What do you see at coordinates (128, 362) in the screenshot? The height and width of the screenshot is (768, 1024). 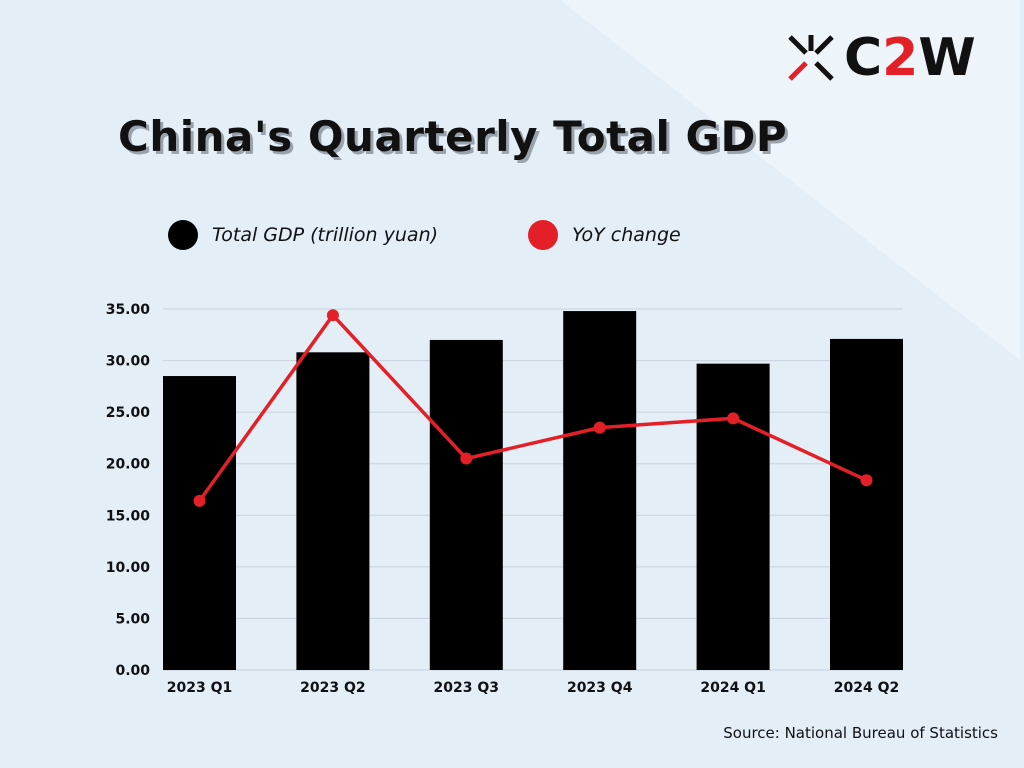 I see `y-tick-label: 30.00` at bounding box center [128, 362].